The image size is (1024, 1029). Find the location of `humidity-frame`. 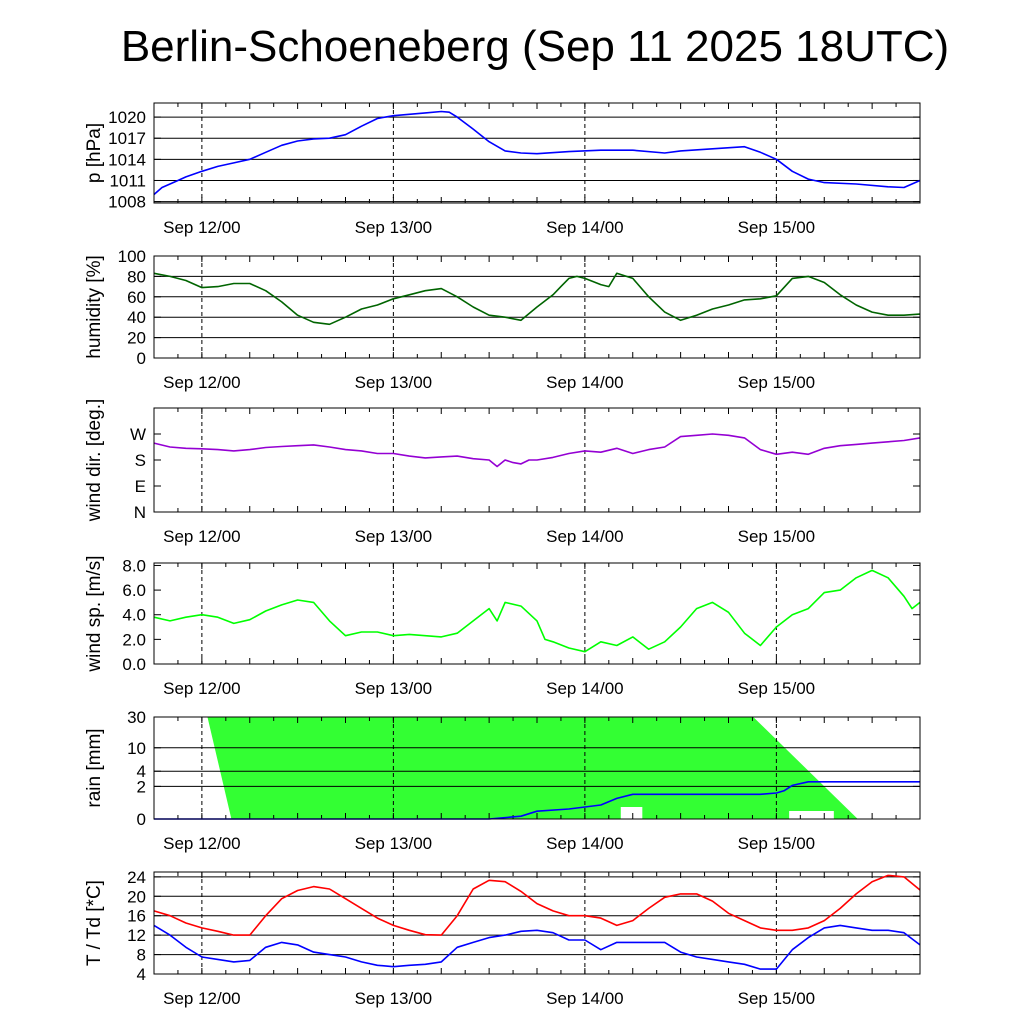

humidity-frame is located at coordinates (537, 307).